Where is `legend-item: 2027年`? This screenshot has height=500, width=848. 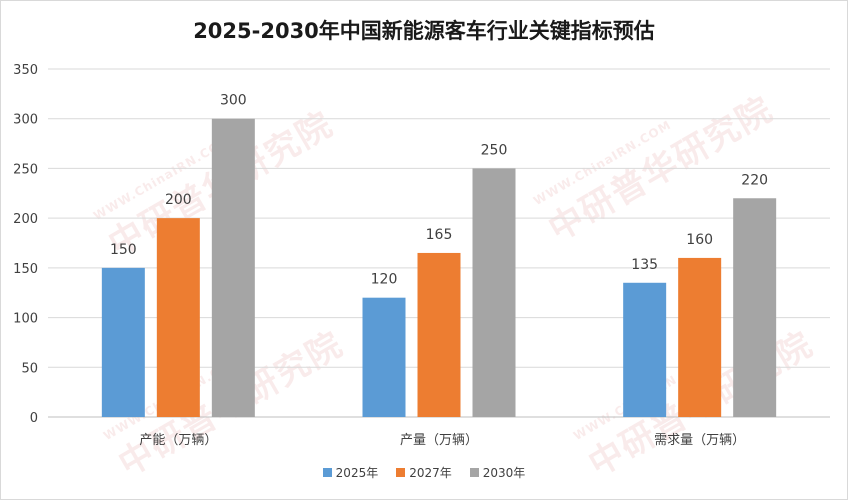
legend-item: 2027年 is located at coordinates (424, 472).